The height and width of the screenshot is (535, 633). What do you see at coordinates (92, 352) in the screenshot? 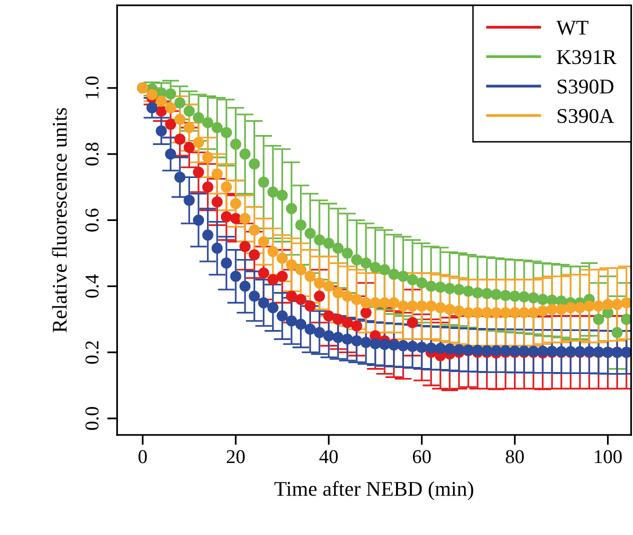
I see `y-tick-label: 0.2` at bounding box center [92, 352].